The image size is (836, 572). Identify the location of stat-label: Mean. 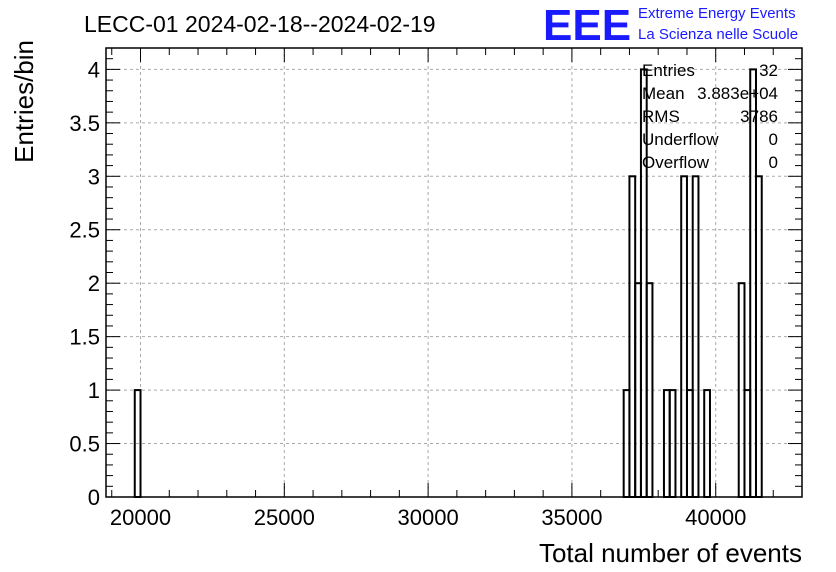
(663, 93).